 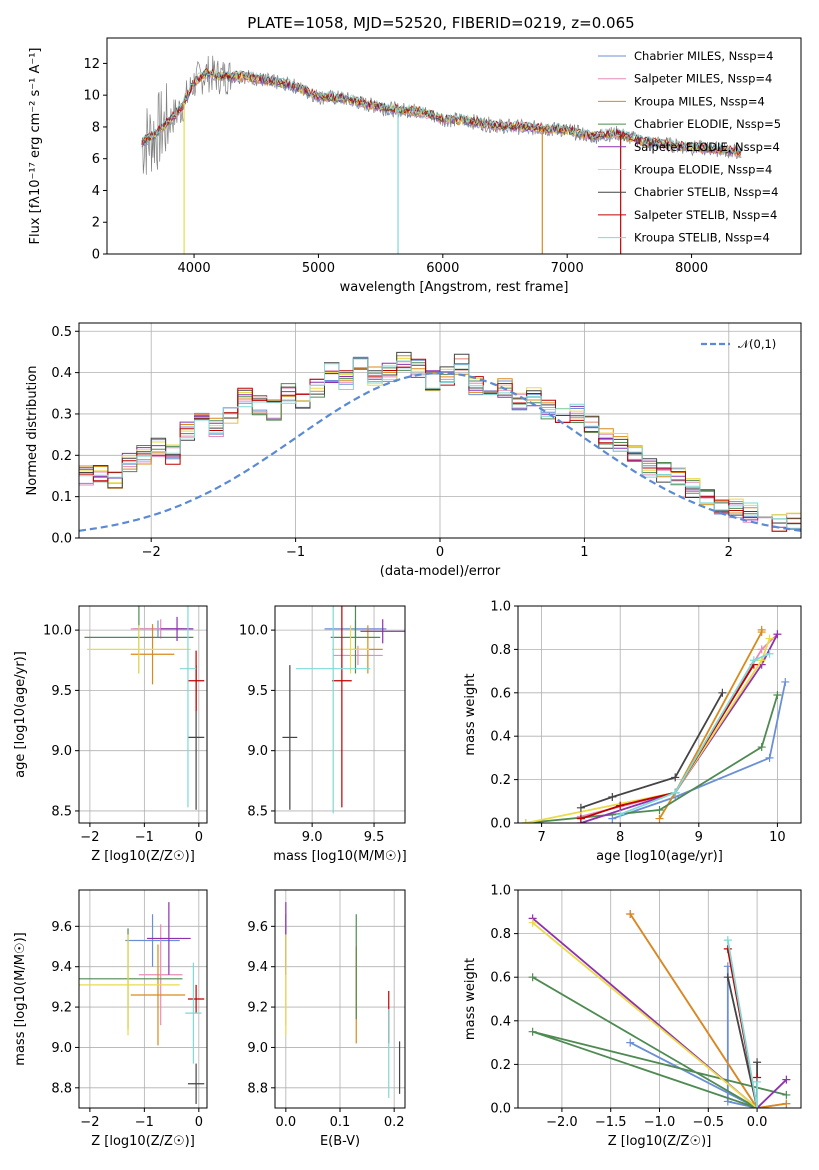 I want to click on legend-label: Salpeter STELIB, Nssp=4, so click(x=705, y=215).